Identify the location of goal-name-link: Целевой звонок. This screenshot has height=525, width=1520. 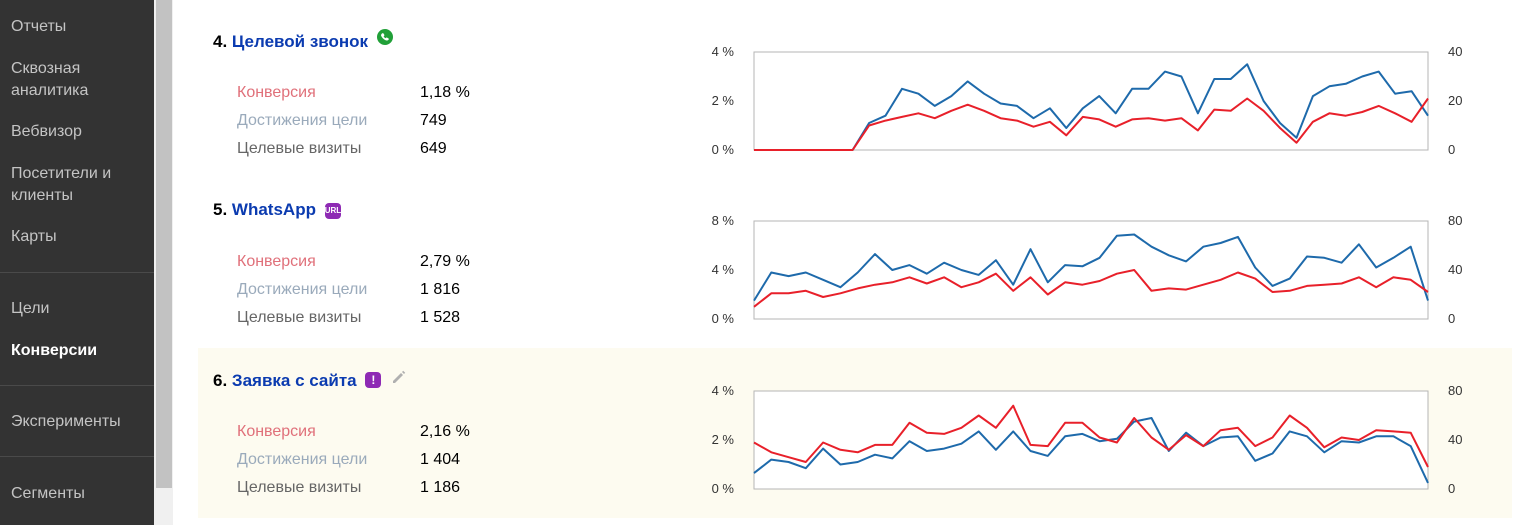
(300, 41).